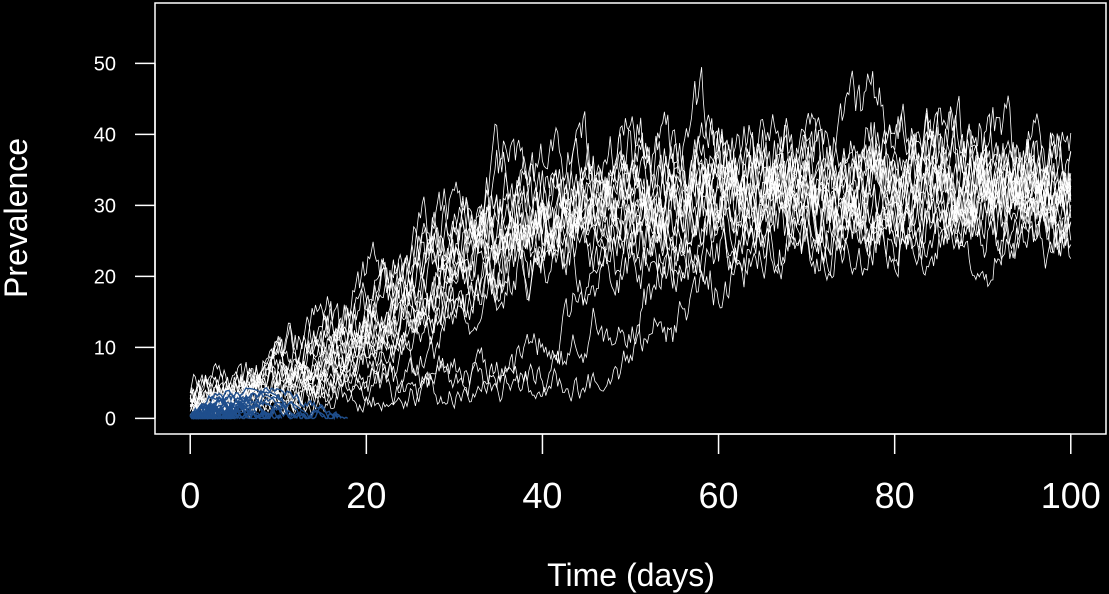 Image resolution: width=1109 pixels, height=594 pixels. What do you see at coordinates (105, 206) in the screenshot?
I see `y-tick-label: 30` at bounding box center [105, 206].